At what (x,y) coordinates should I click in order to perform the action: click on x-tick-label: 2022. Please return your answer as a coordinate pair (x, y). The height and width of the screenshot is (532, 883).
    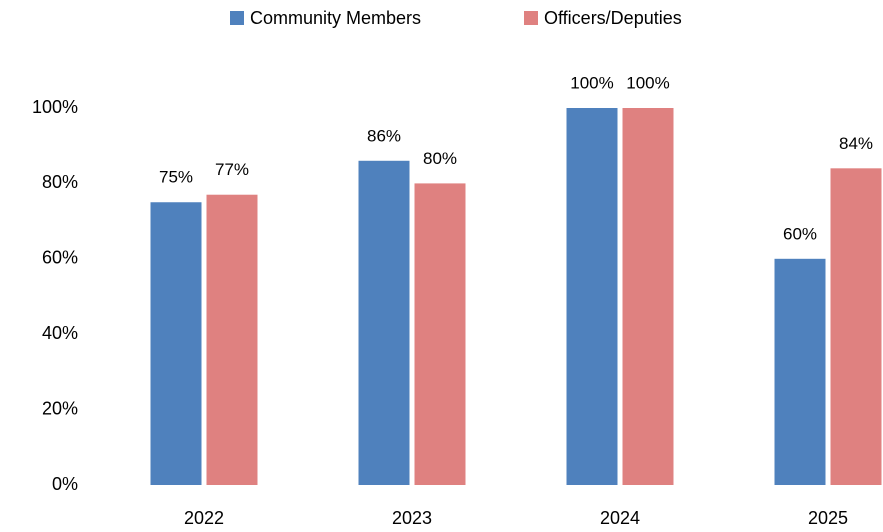
    Looking at the image, I should click on (204, 518).